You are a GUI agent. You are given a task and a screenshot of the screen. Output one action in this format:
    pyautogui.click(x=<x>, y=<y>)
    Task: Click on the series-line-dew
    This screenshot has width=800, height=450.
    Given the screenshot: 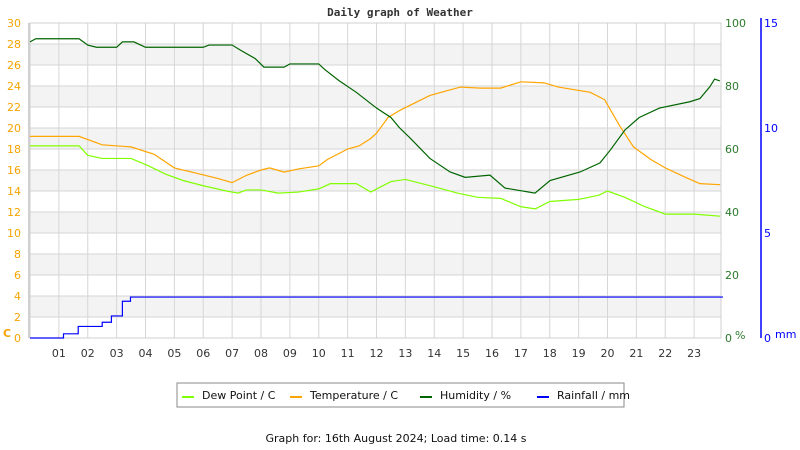 What is the action you would take?
    pyautogui.click(x=375, y=181)
    